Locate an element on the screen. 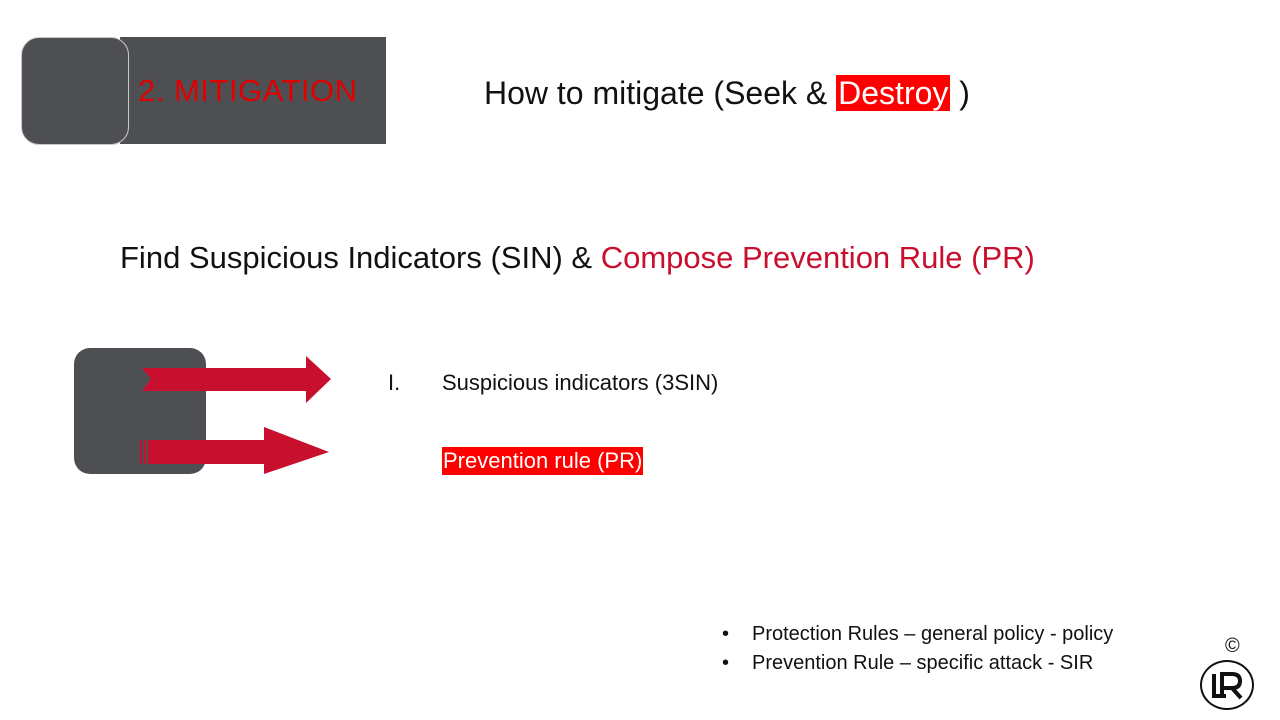  arrow-diagram is located at coordinates (204, 413).